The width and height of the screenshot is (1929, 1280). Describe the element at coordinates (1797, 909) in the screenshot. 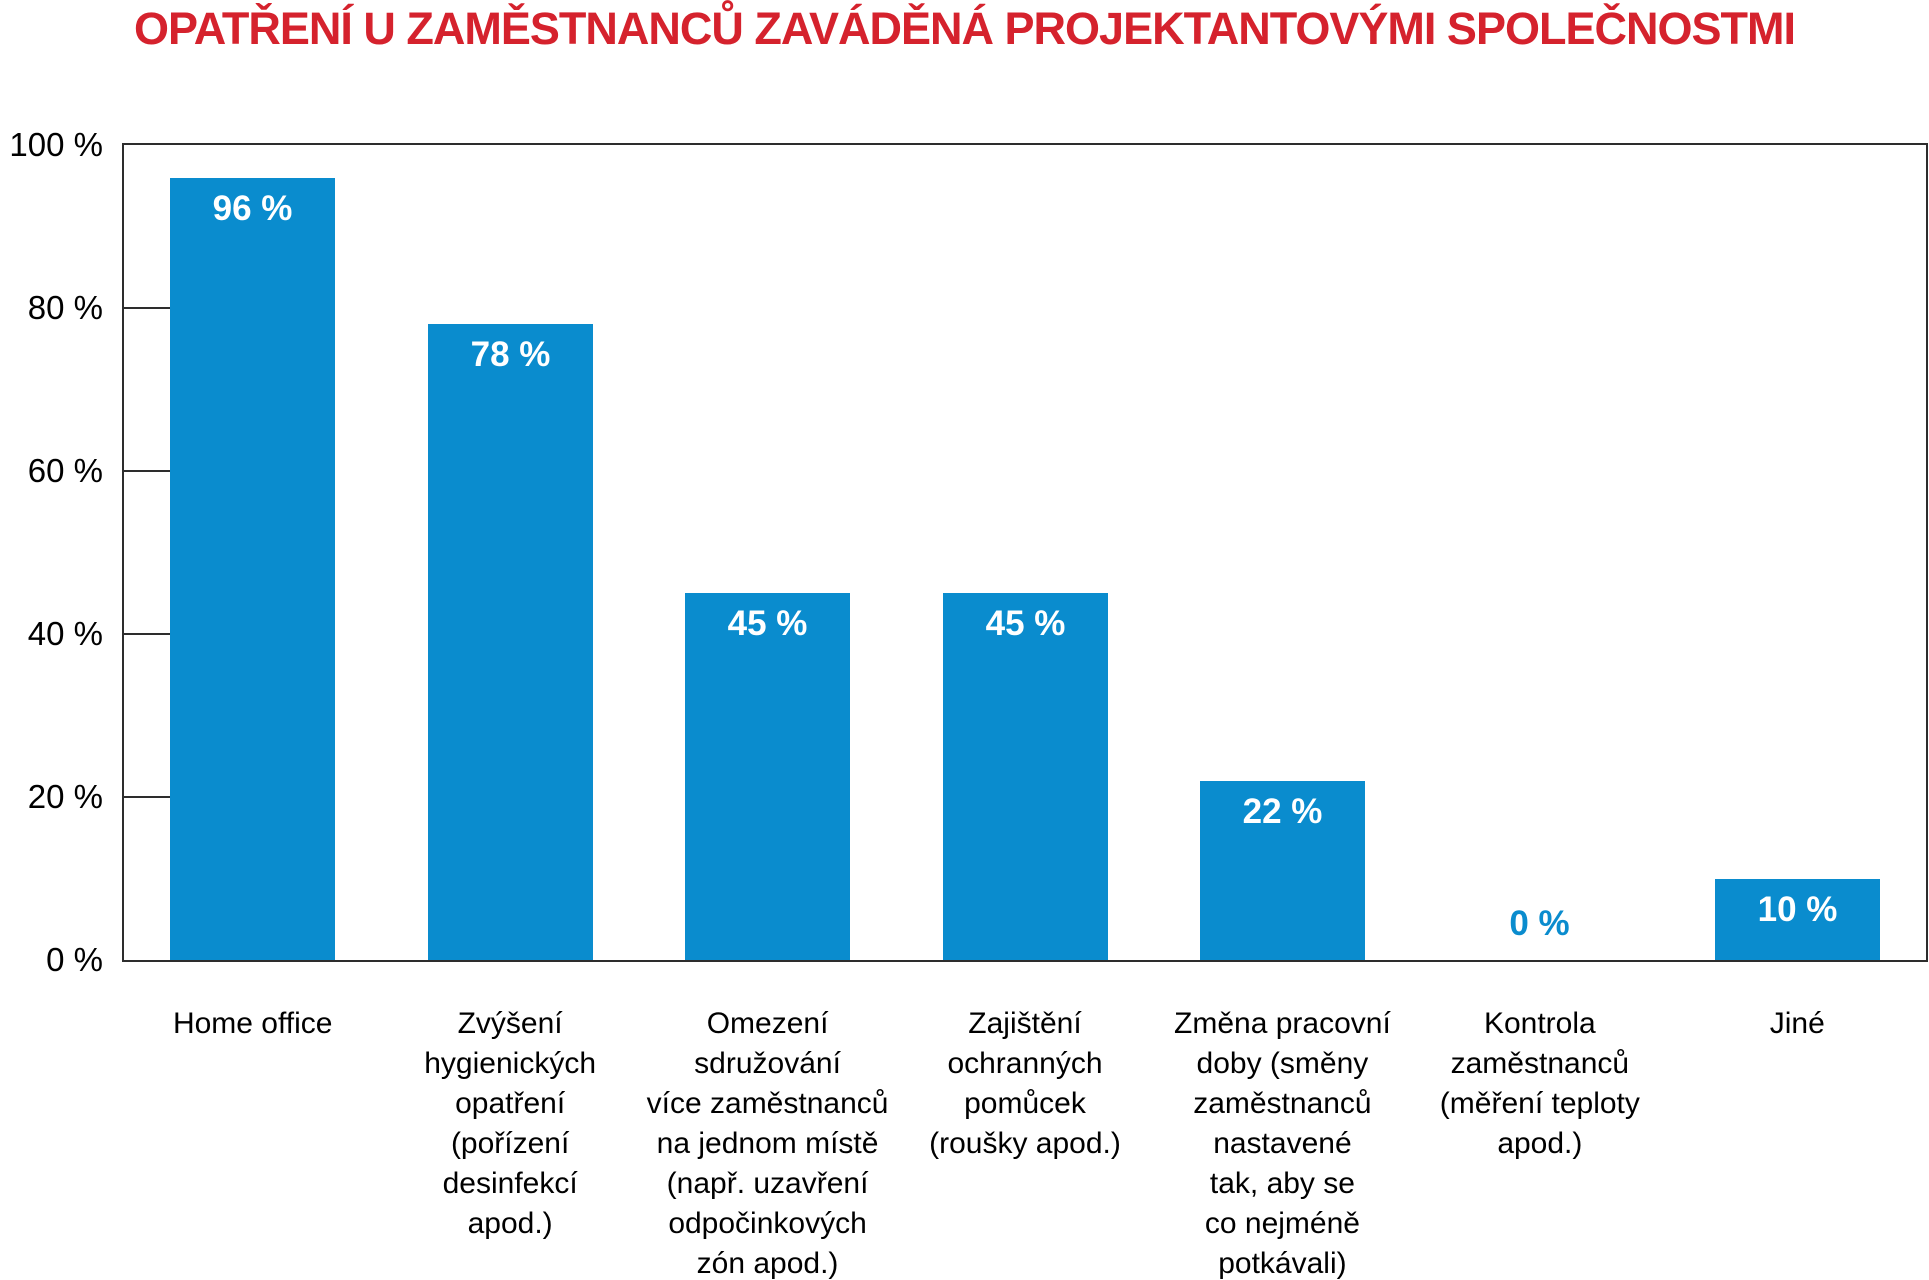

I see `bar-value-label: 10 %` at that location.